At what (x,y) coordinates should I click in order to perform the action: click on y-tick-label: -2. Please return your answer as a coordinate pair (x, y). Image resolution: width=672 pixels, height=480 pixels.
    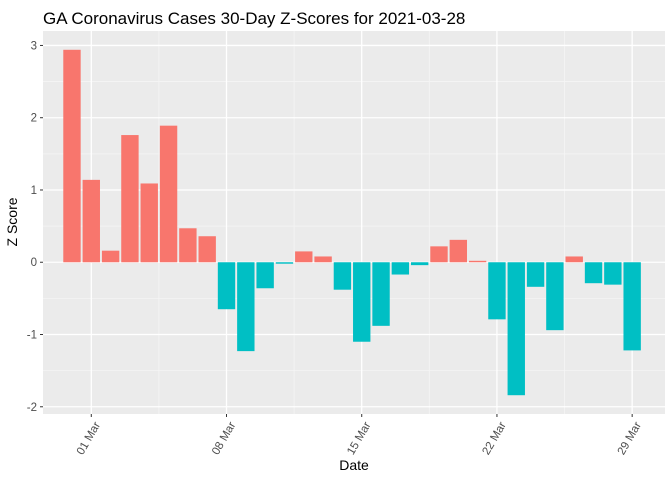
    Looking at the image, I should click on (32, 408).